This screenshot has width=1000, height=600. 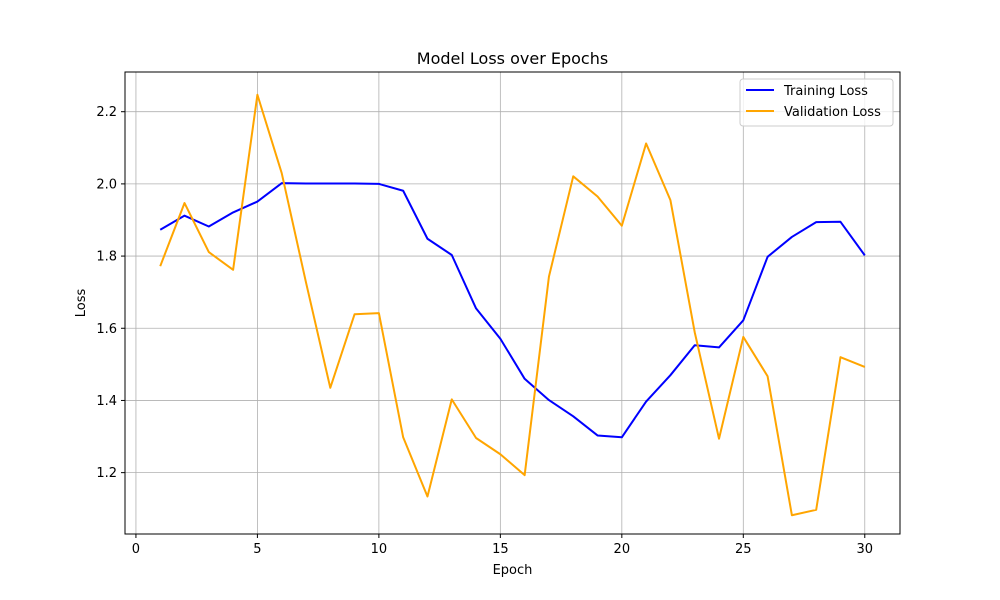 What do you see at coordinates (512, 58) in the screenshot?
I see `chart-title: Model Loss over Epochs` at bounding box center [512, 58].